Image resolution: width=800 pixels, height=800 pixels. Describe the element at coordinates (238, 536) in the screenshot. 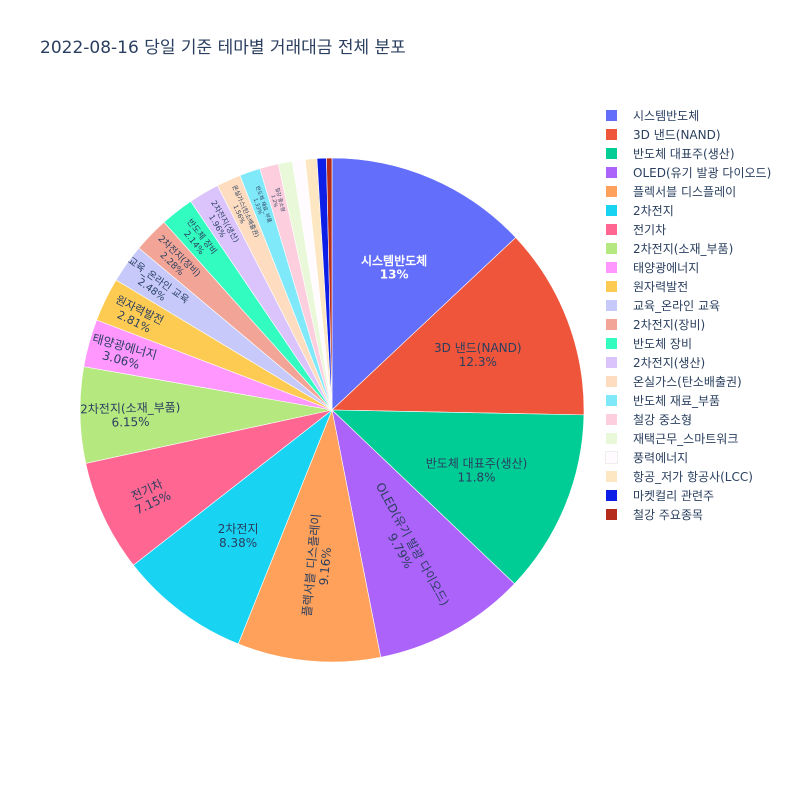

I see `slice-label: 2차전지 8.38%` at that location.